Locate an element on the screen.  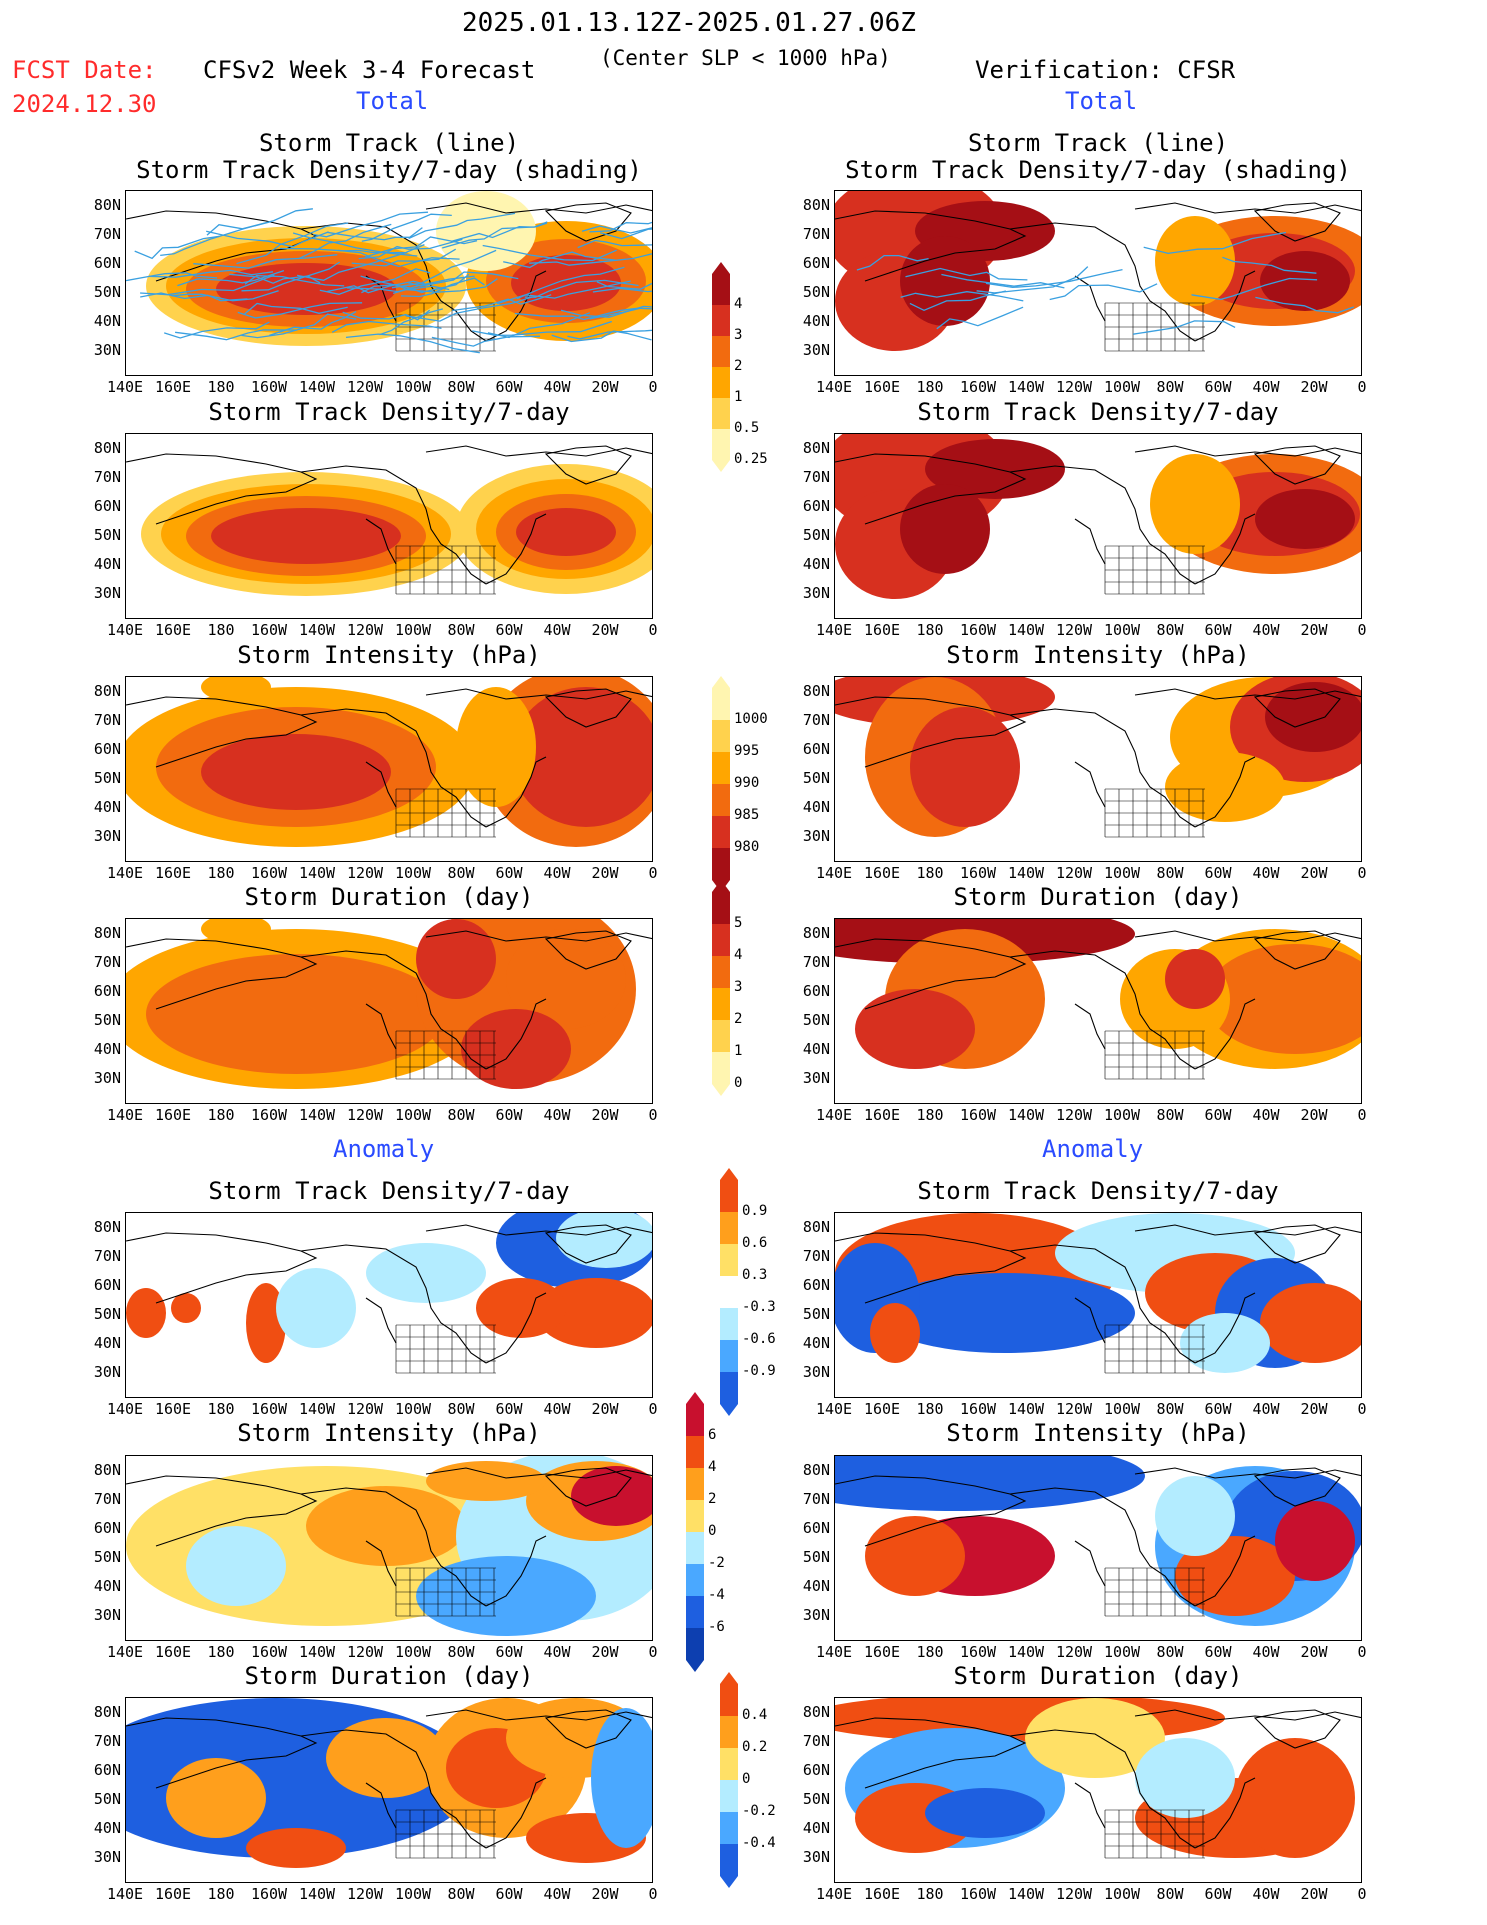
lat-label: 70N is located at coordinates (816, 1741).